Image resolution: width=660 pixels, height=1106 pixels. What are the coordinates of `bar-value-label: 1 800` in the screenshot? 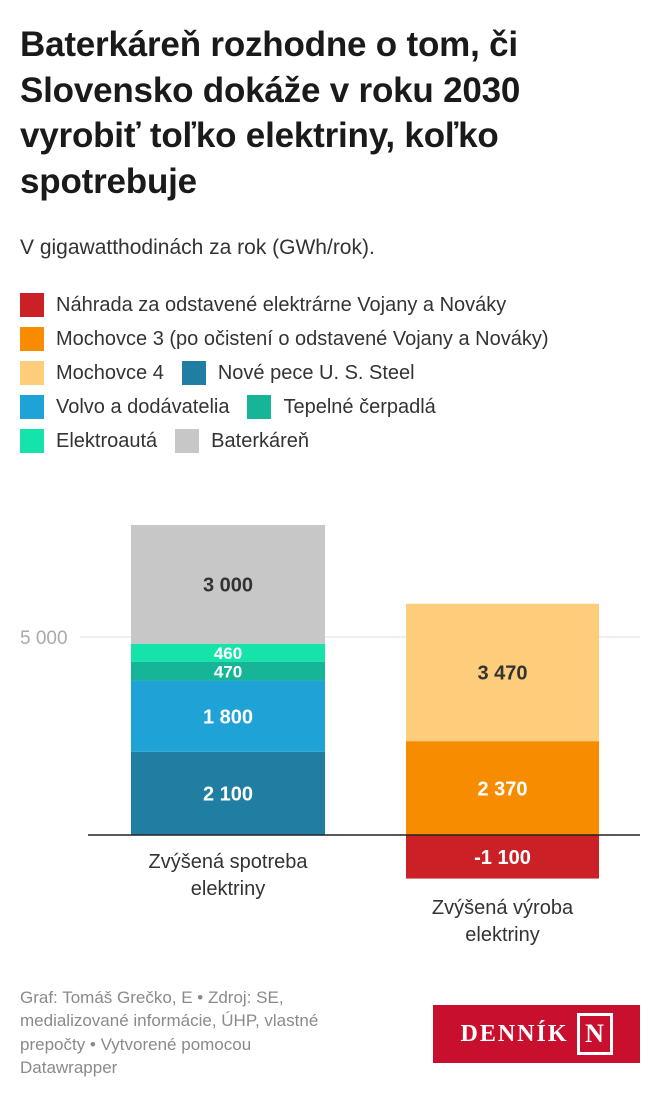 It's located at (228, 717).